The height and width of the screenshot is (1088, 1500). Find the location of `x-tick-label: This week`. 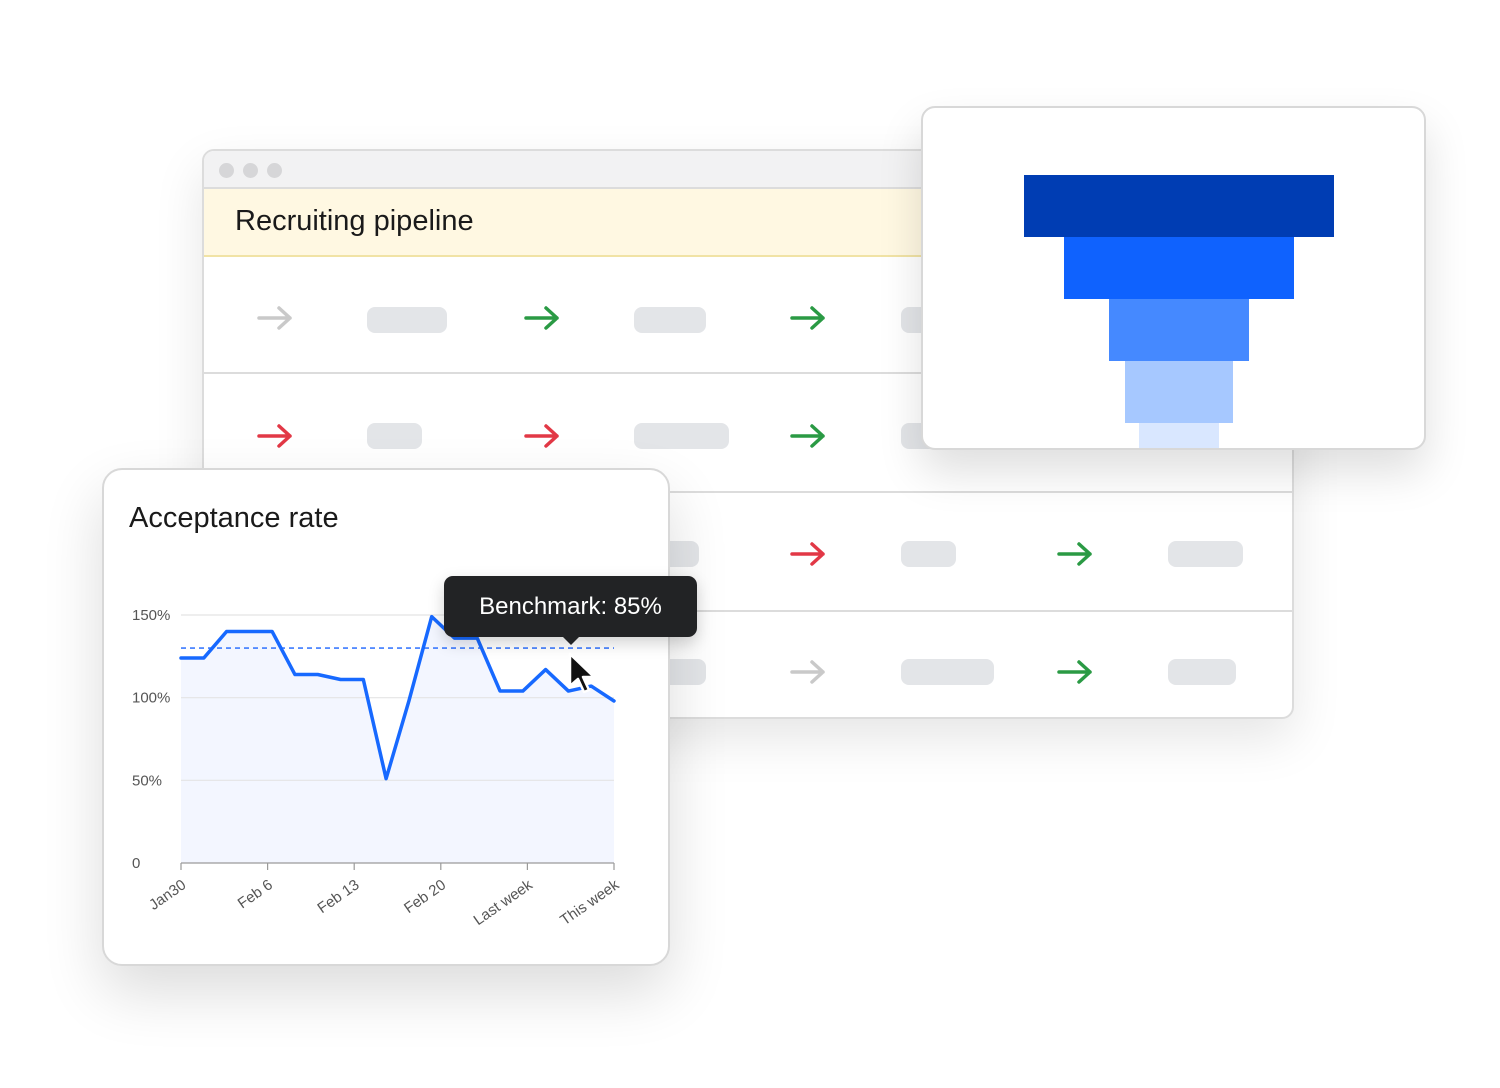

x-tick-label: This week is located at coordinates (589, 902).